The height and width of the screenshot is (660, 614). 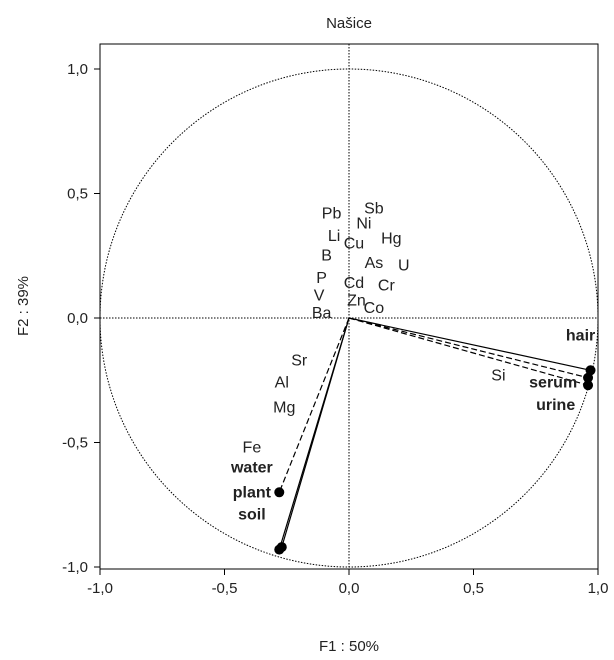 I want to click on x-tick-label: 1,0, so click(x=598, y=588).